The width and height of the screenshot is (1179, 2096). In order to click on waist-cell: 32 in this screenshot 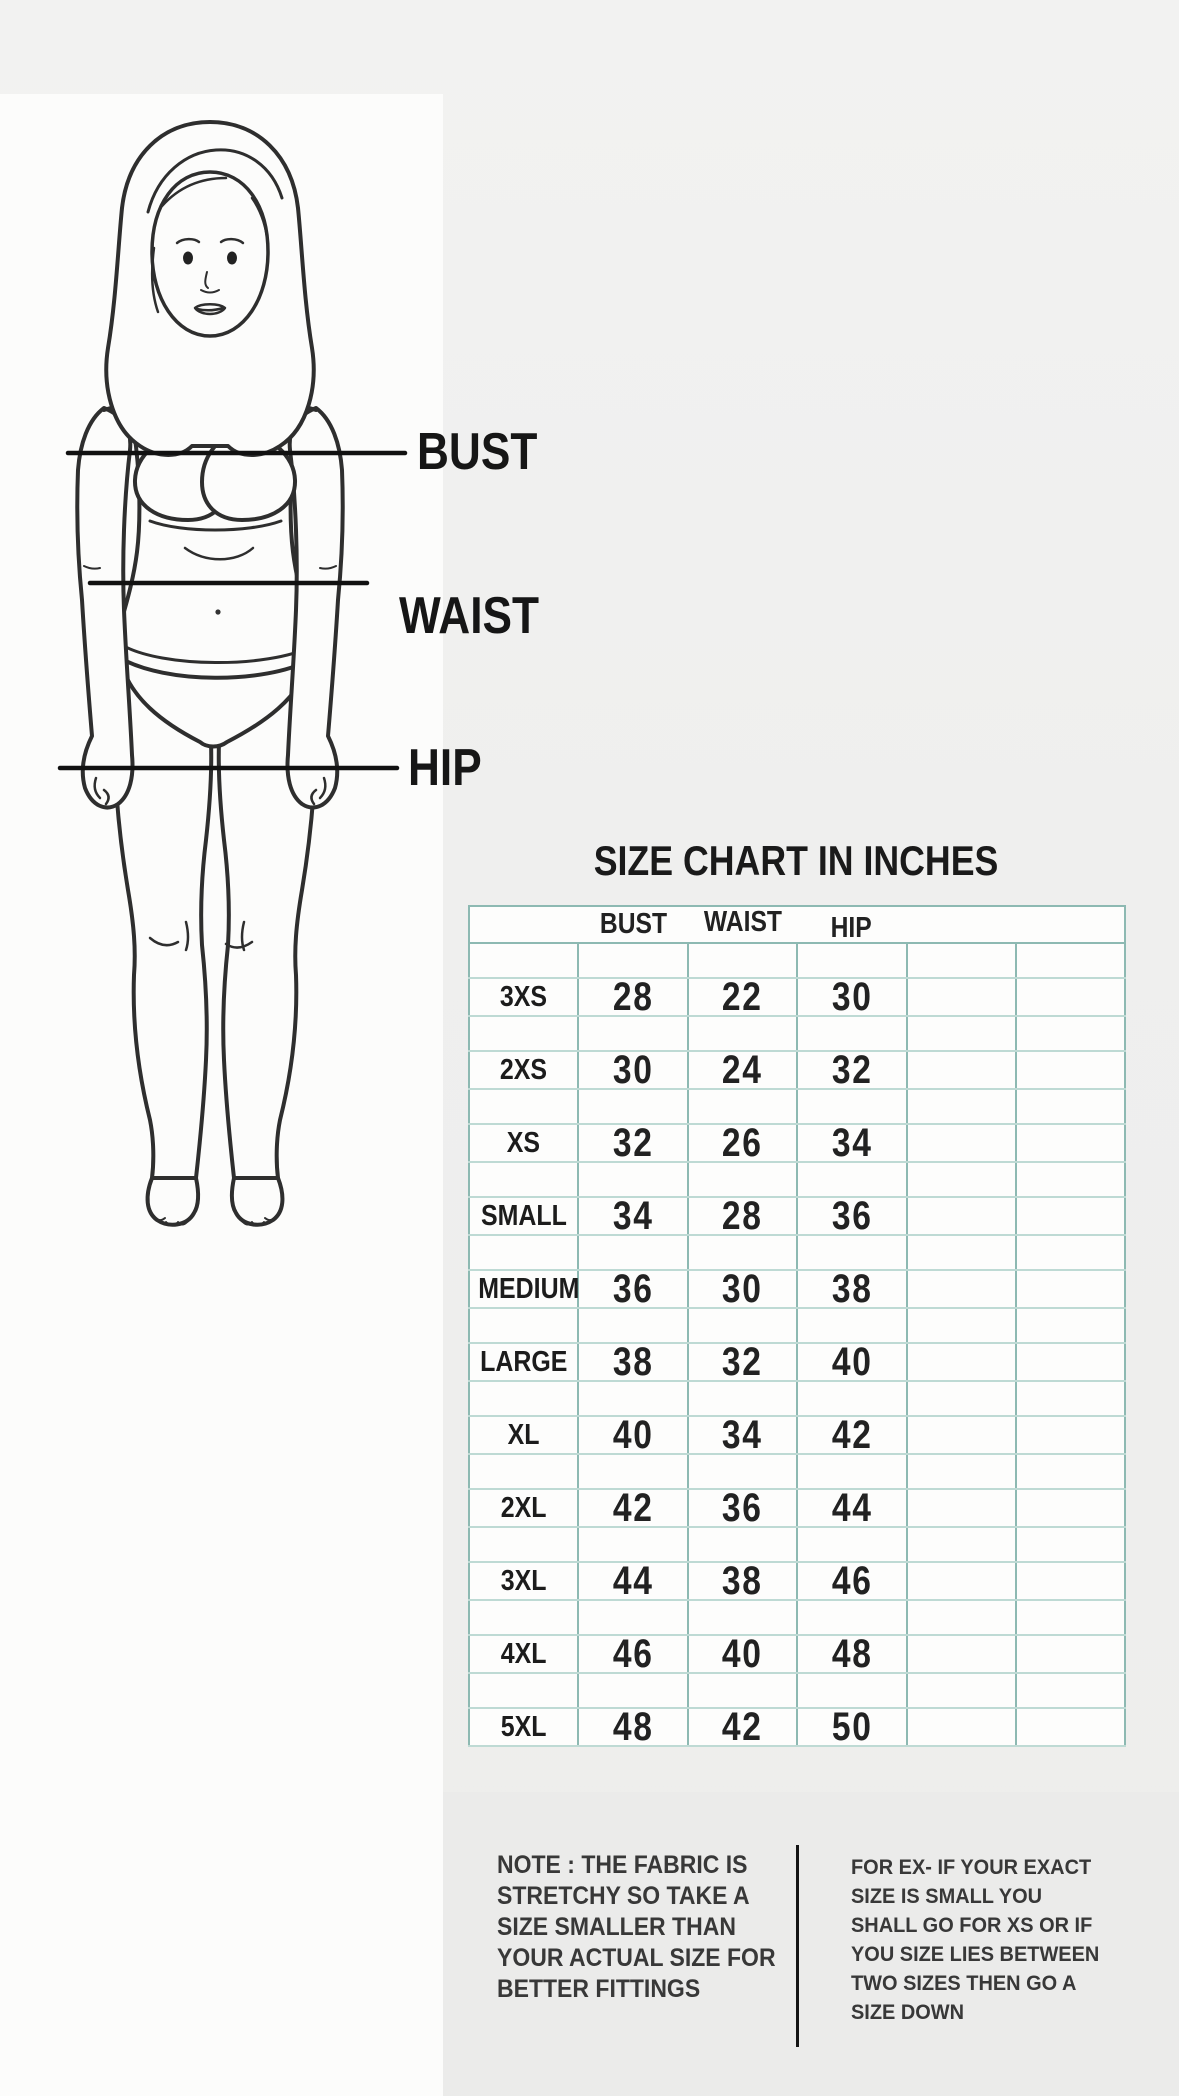, I will do `click(742, 1362)`.